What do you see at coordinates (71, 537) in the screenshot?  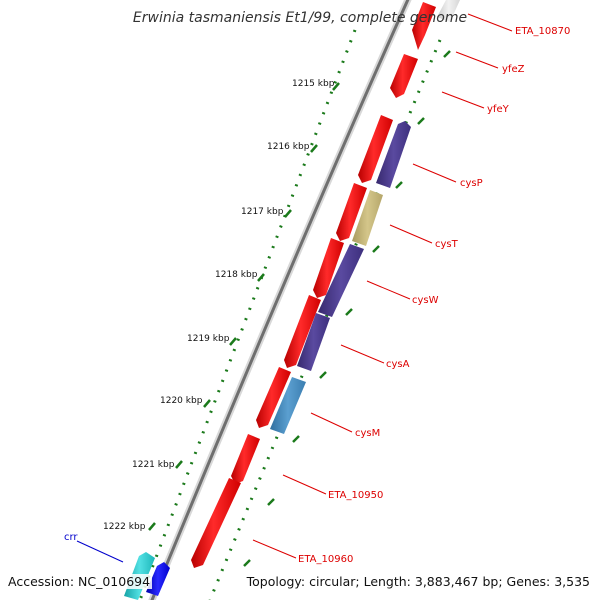 I see `gene-label-crr: crr` at bounding box center [71, 537].